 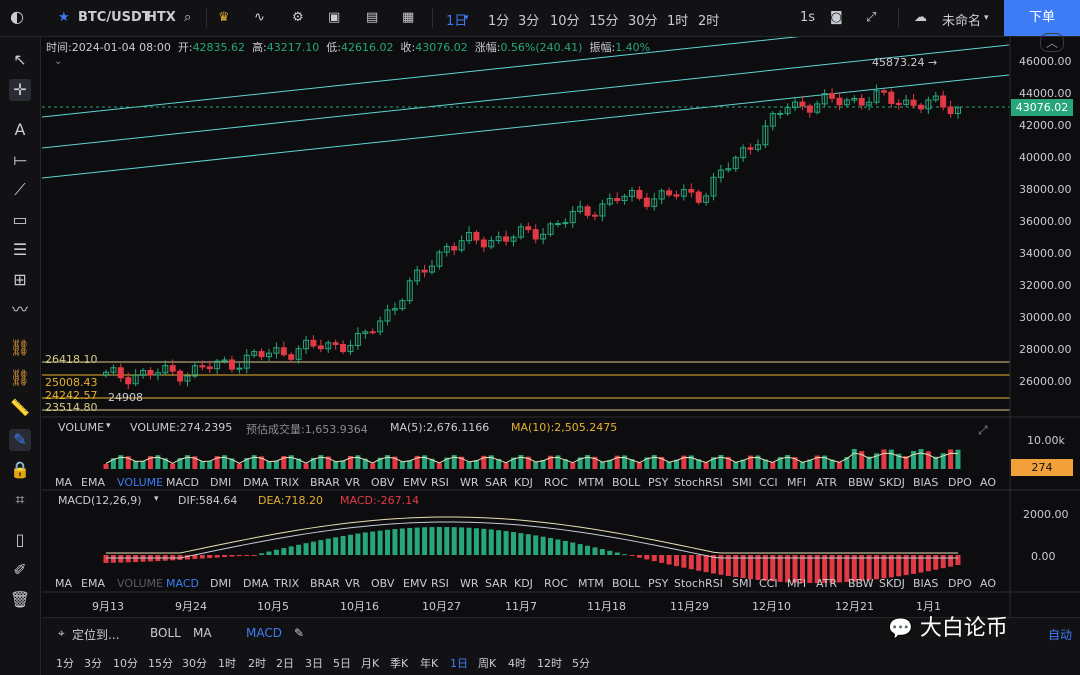 I want to click on macd-toggle: MACD, so click(x=264, y=633).